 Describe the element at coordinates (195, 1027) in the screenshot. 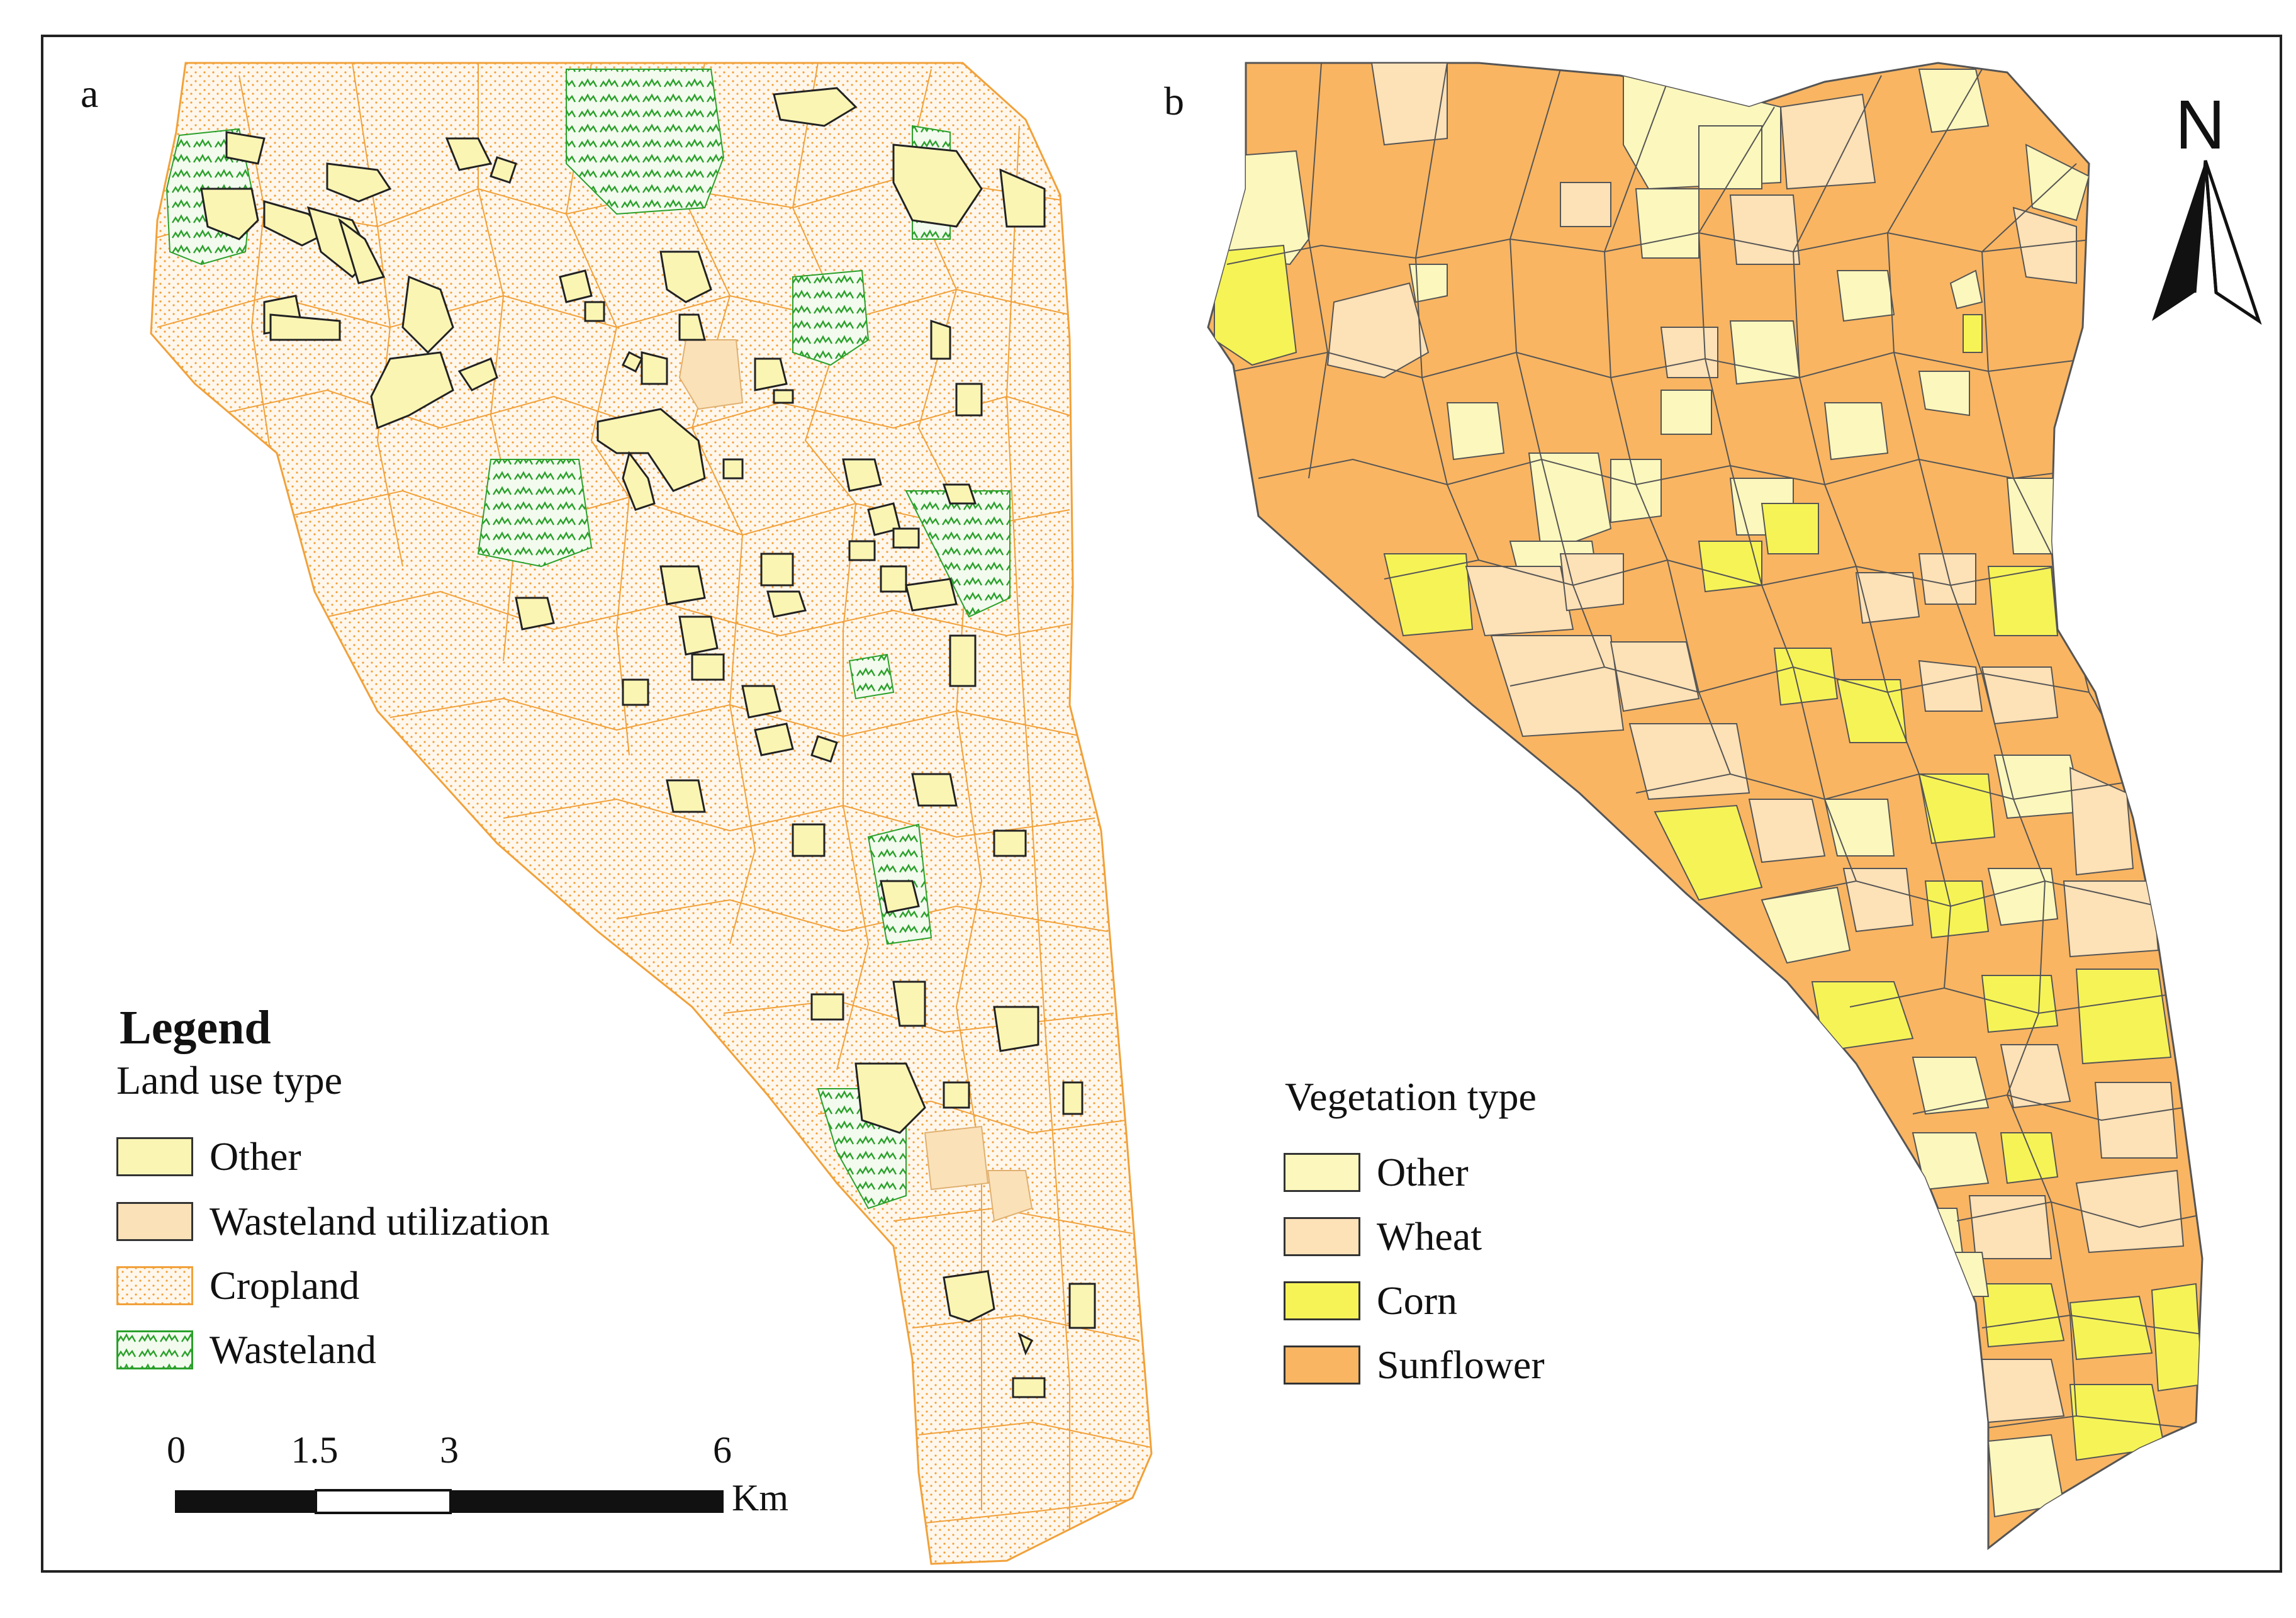

I see `legend-title: Legend` at that location.